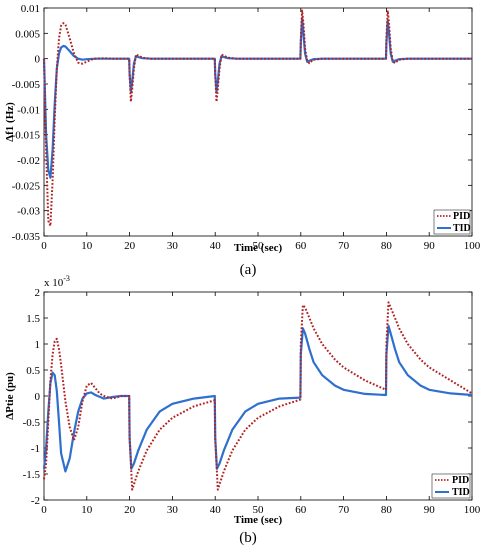  What do you see at coordinates (87, 246) in the screenshot?
I see `chart-a-xtick-label: 10` at bounding box center [87, 246].